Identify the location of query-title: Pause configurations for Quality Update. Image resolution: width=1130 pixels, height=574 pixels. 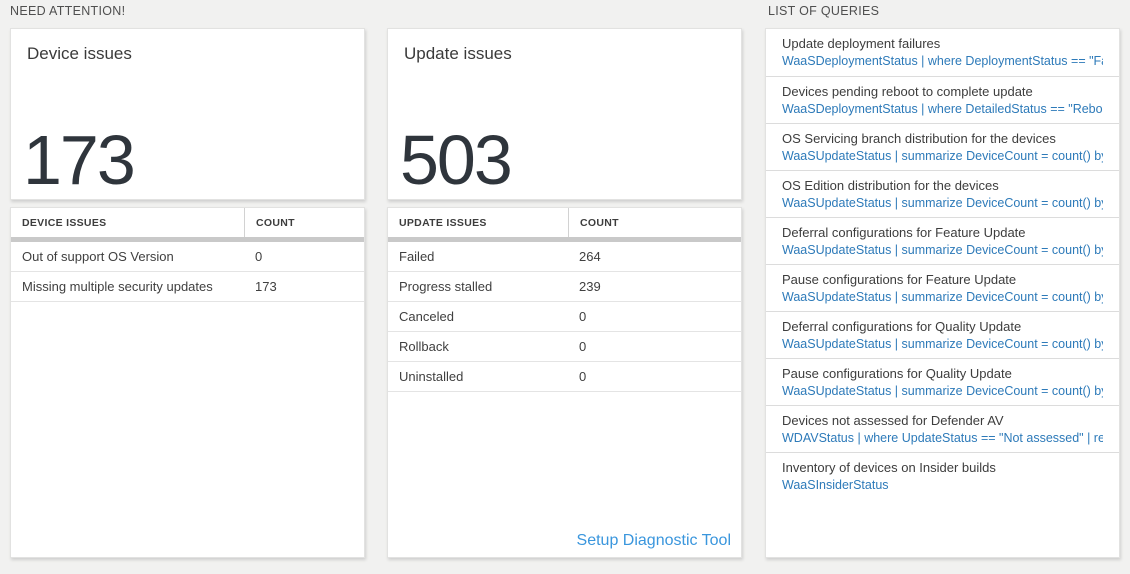
(897, 373).